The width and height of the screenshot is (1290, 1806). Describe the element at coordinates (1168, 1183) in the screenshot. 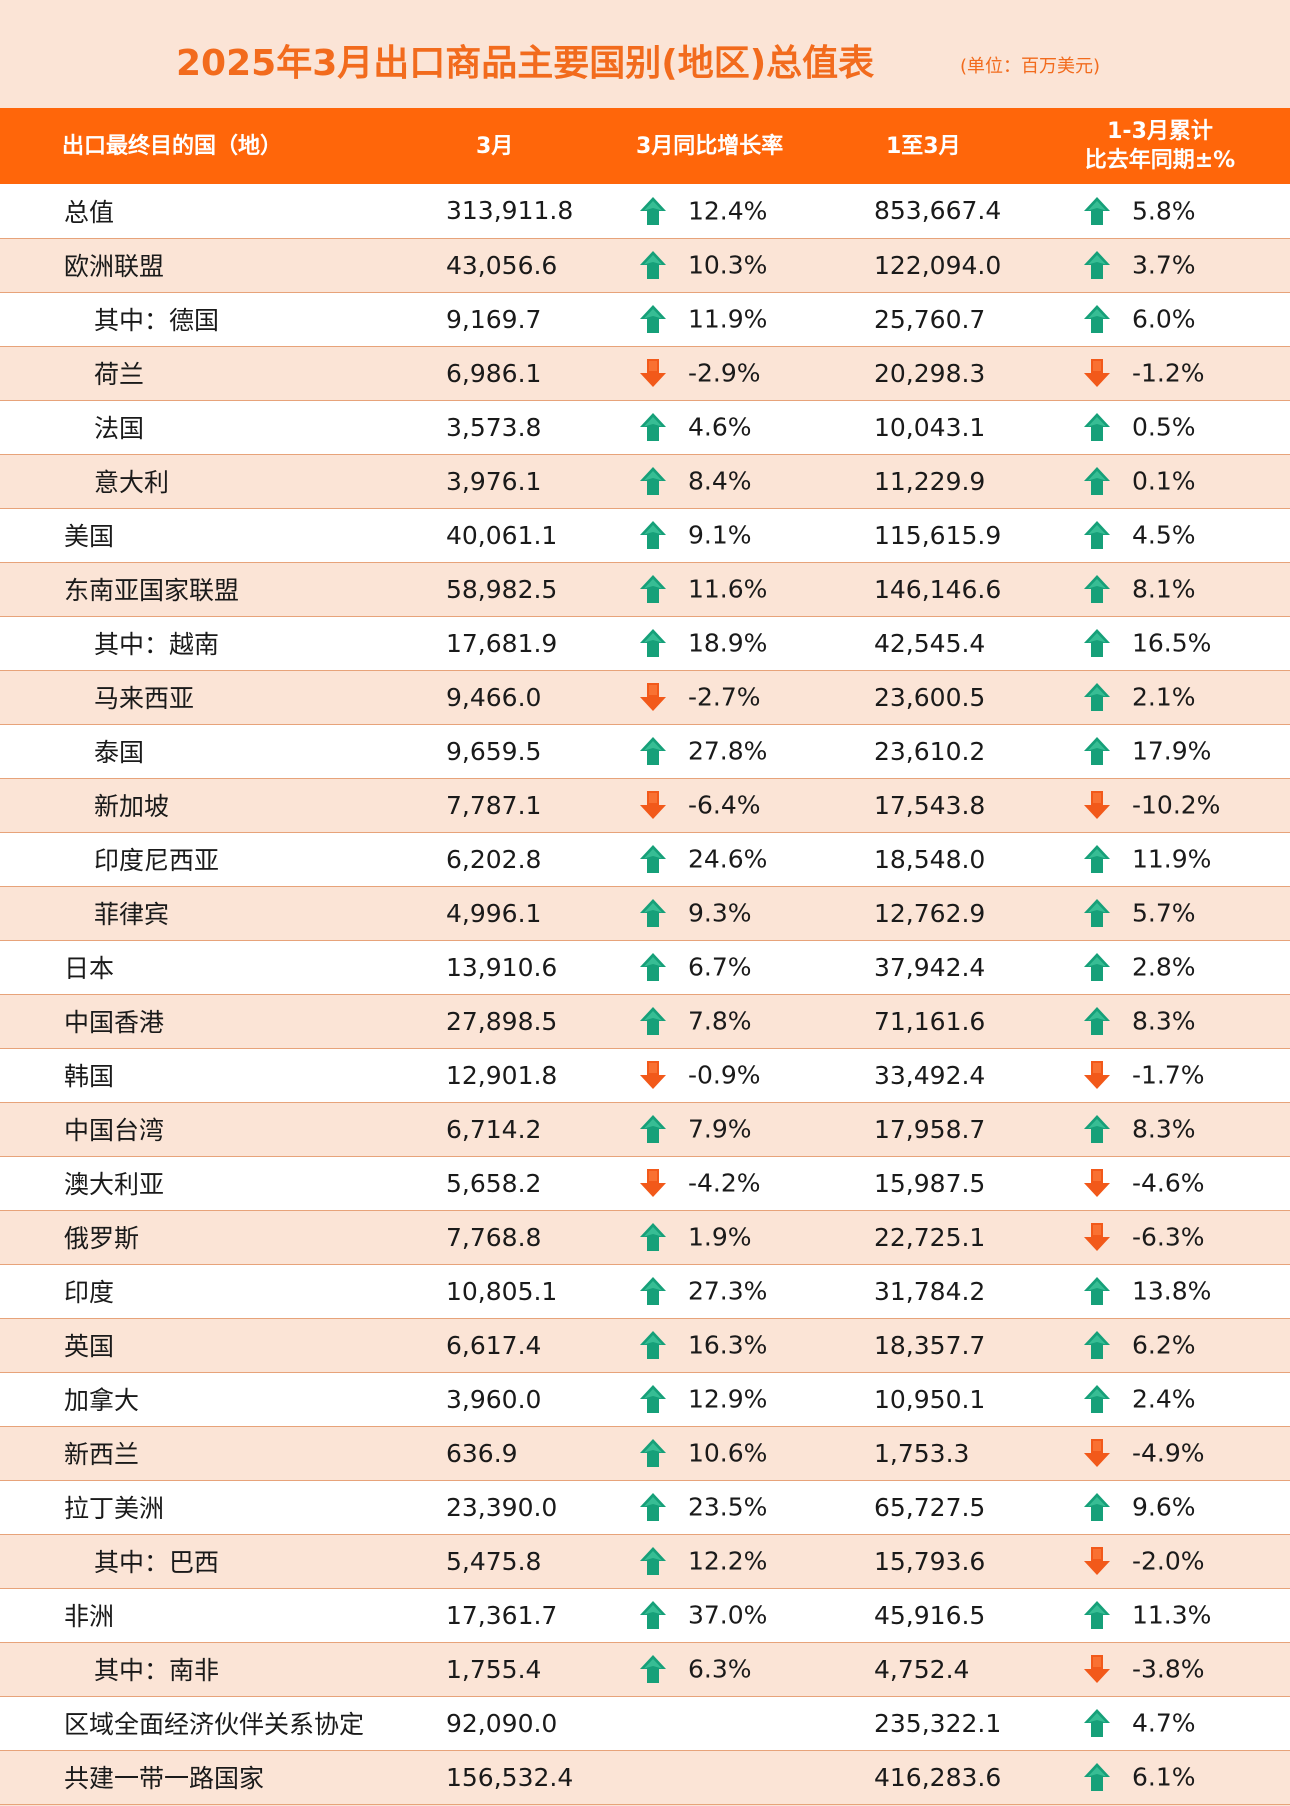

I see `cumulative-change-value: -4.6%` at that location.